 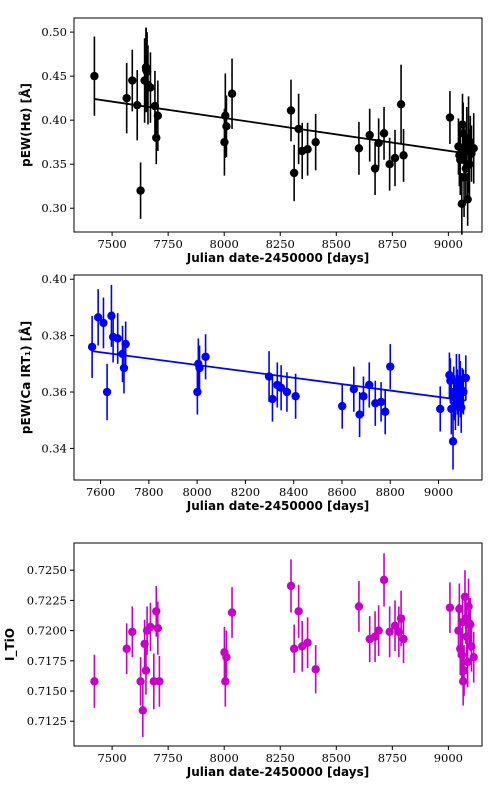 I want to click on x-tick-label: 7500, so click(x=111, y=758).